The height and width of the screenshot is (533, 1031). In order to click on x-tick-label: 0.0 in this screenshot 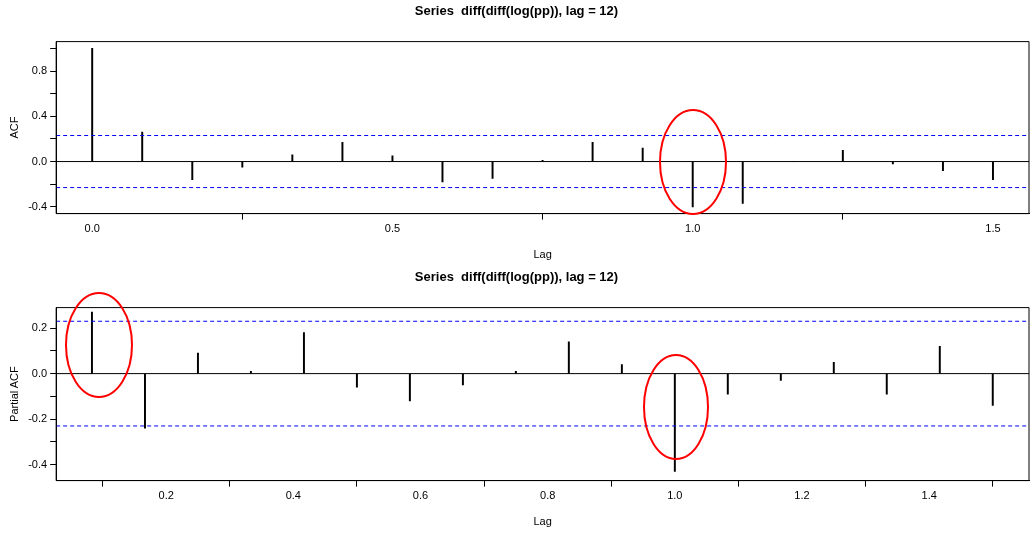, I will do `click(92, 228)`.